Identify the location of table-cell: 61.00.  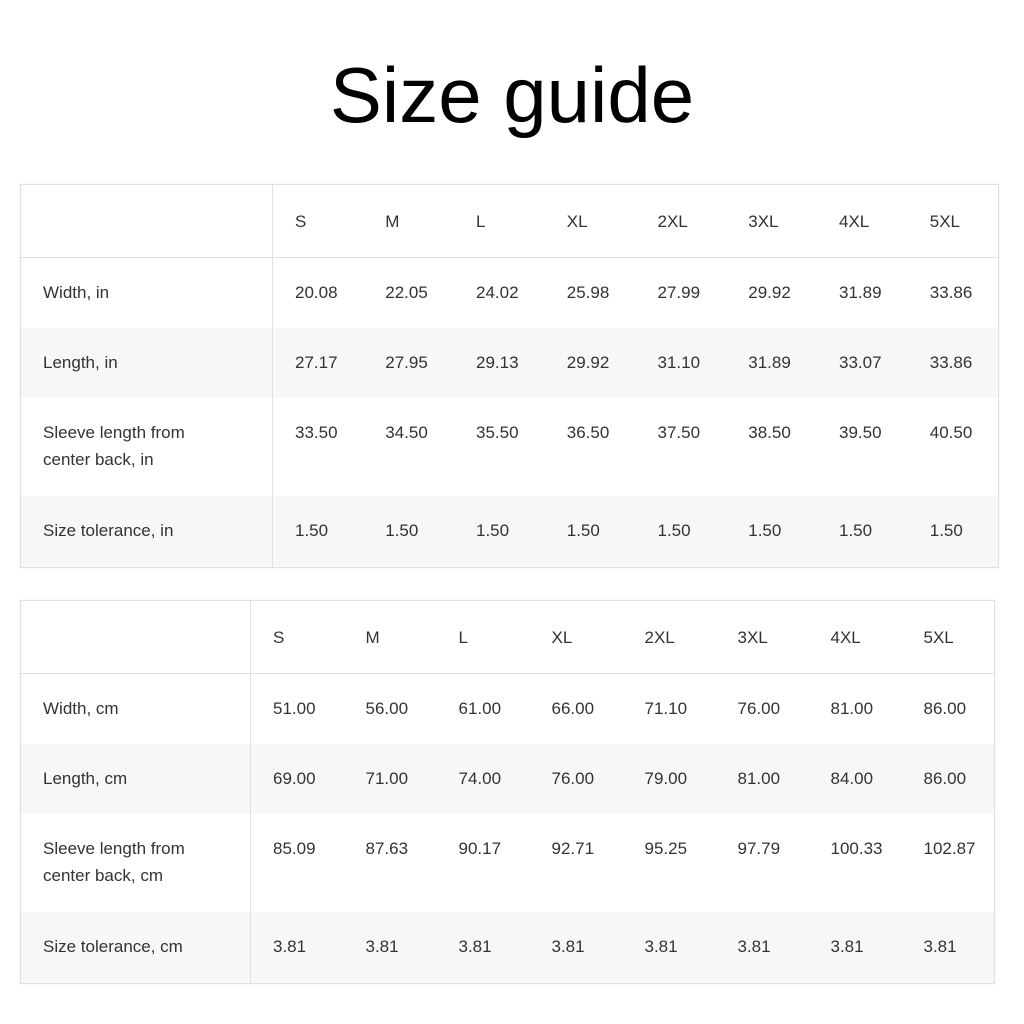
(480, 708).